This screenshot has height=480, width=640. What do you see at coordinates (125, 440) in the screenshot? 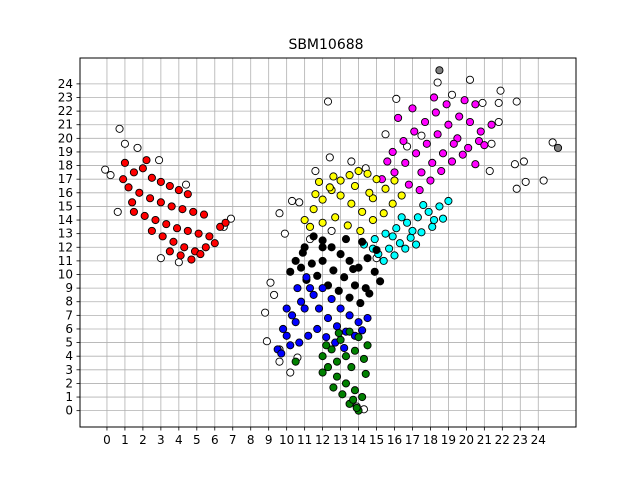
I see `x-tick-label: 1` at bounding box center [125, 440].